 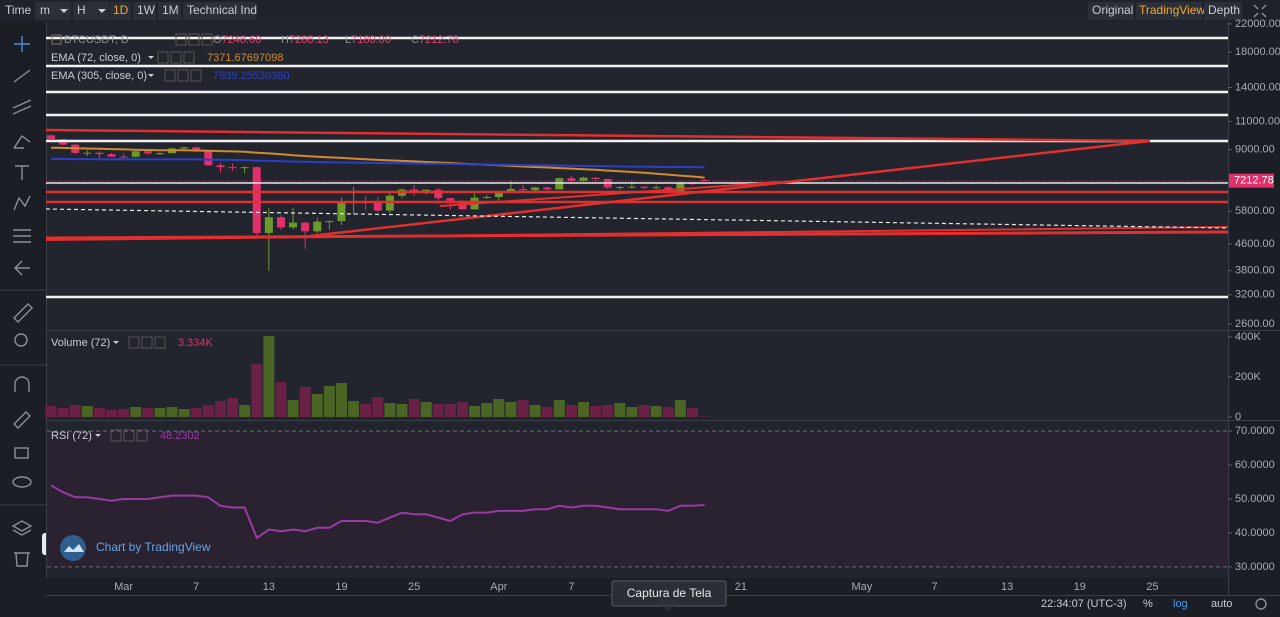 What do you see at coordinates (22, 384) in the screenshot?
I see `magnet-tool` at bounding box center [22, 384].